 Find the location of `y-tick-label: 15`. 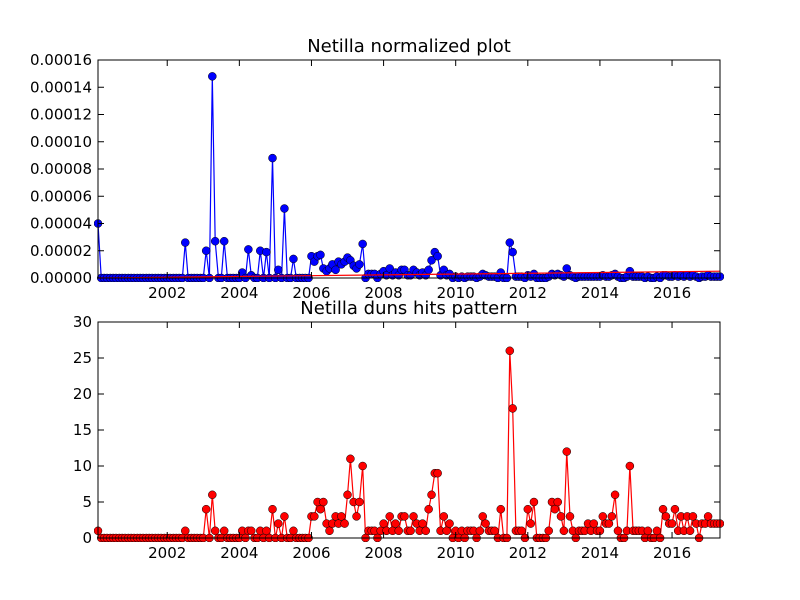

y-tick-label: 15 is located at coordinates (82, 430).